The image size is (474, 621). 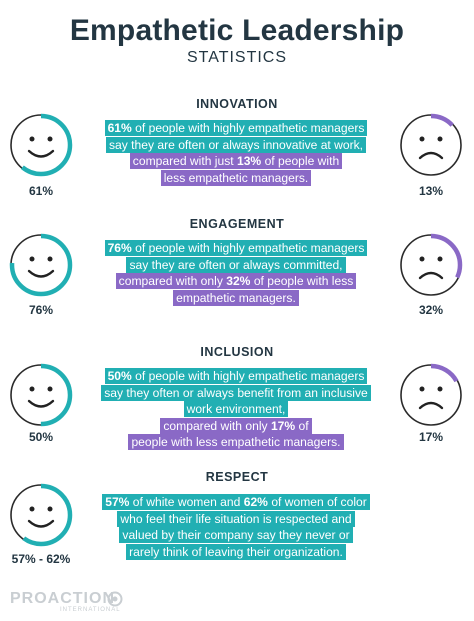 What do you see at coordinates (41, 191) in the screenshot?
I see `left-percent-innovation: 61%` at bounding box center [41, 191].